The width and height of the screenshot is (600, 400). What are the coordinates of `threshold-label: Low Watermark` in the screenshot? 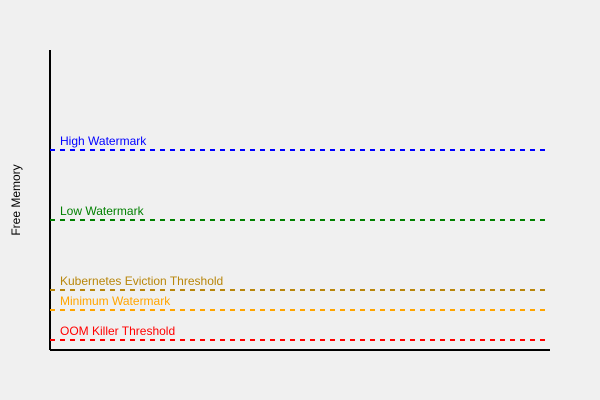 It's located at (102, 211).